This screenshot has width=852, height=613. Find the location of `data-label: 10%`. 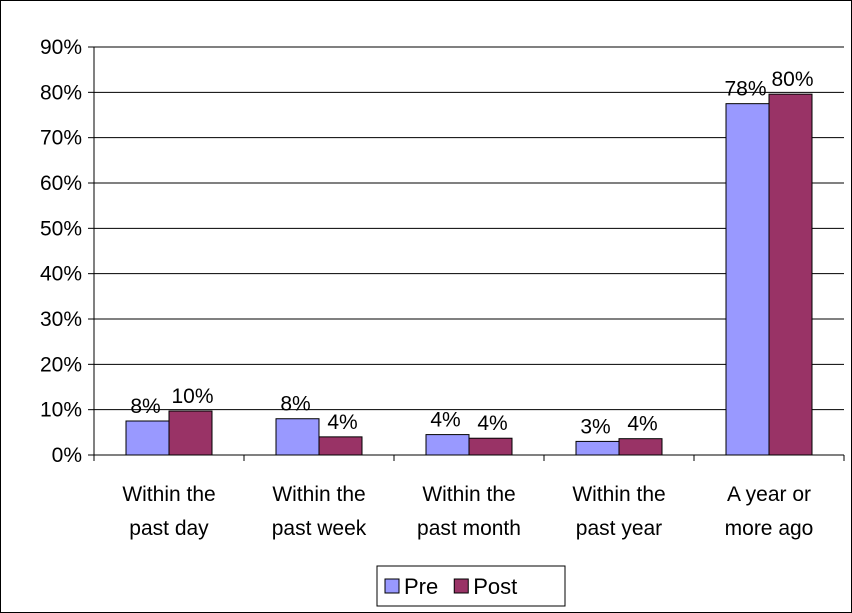

data-label: 10% is located at coordinates (192, 396).